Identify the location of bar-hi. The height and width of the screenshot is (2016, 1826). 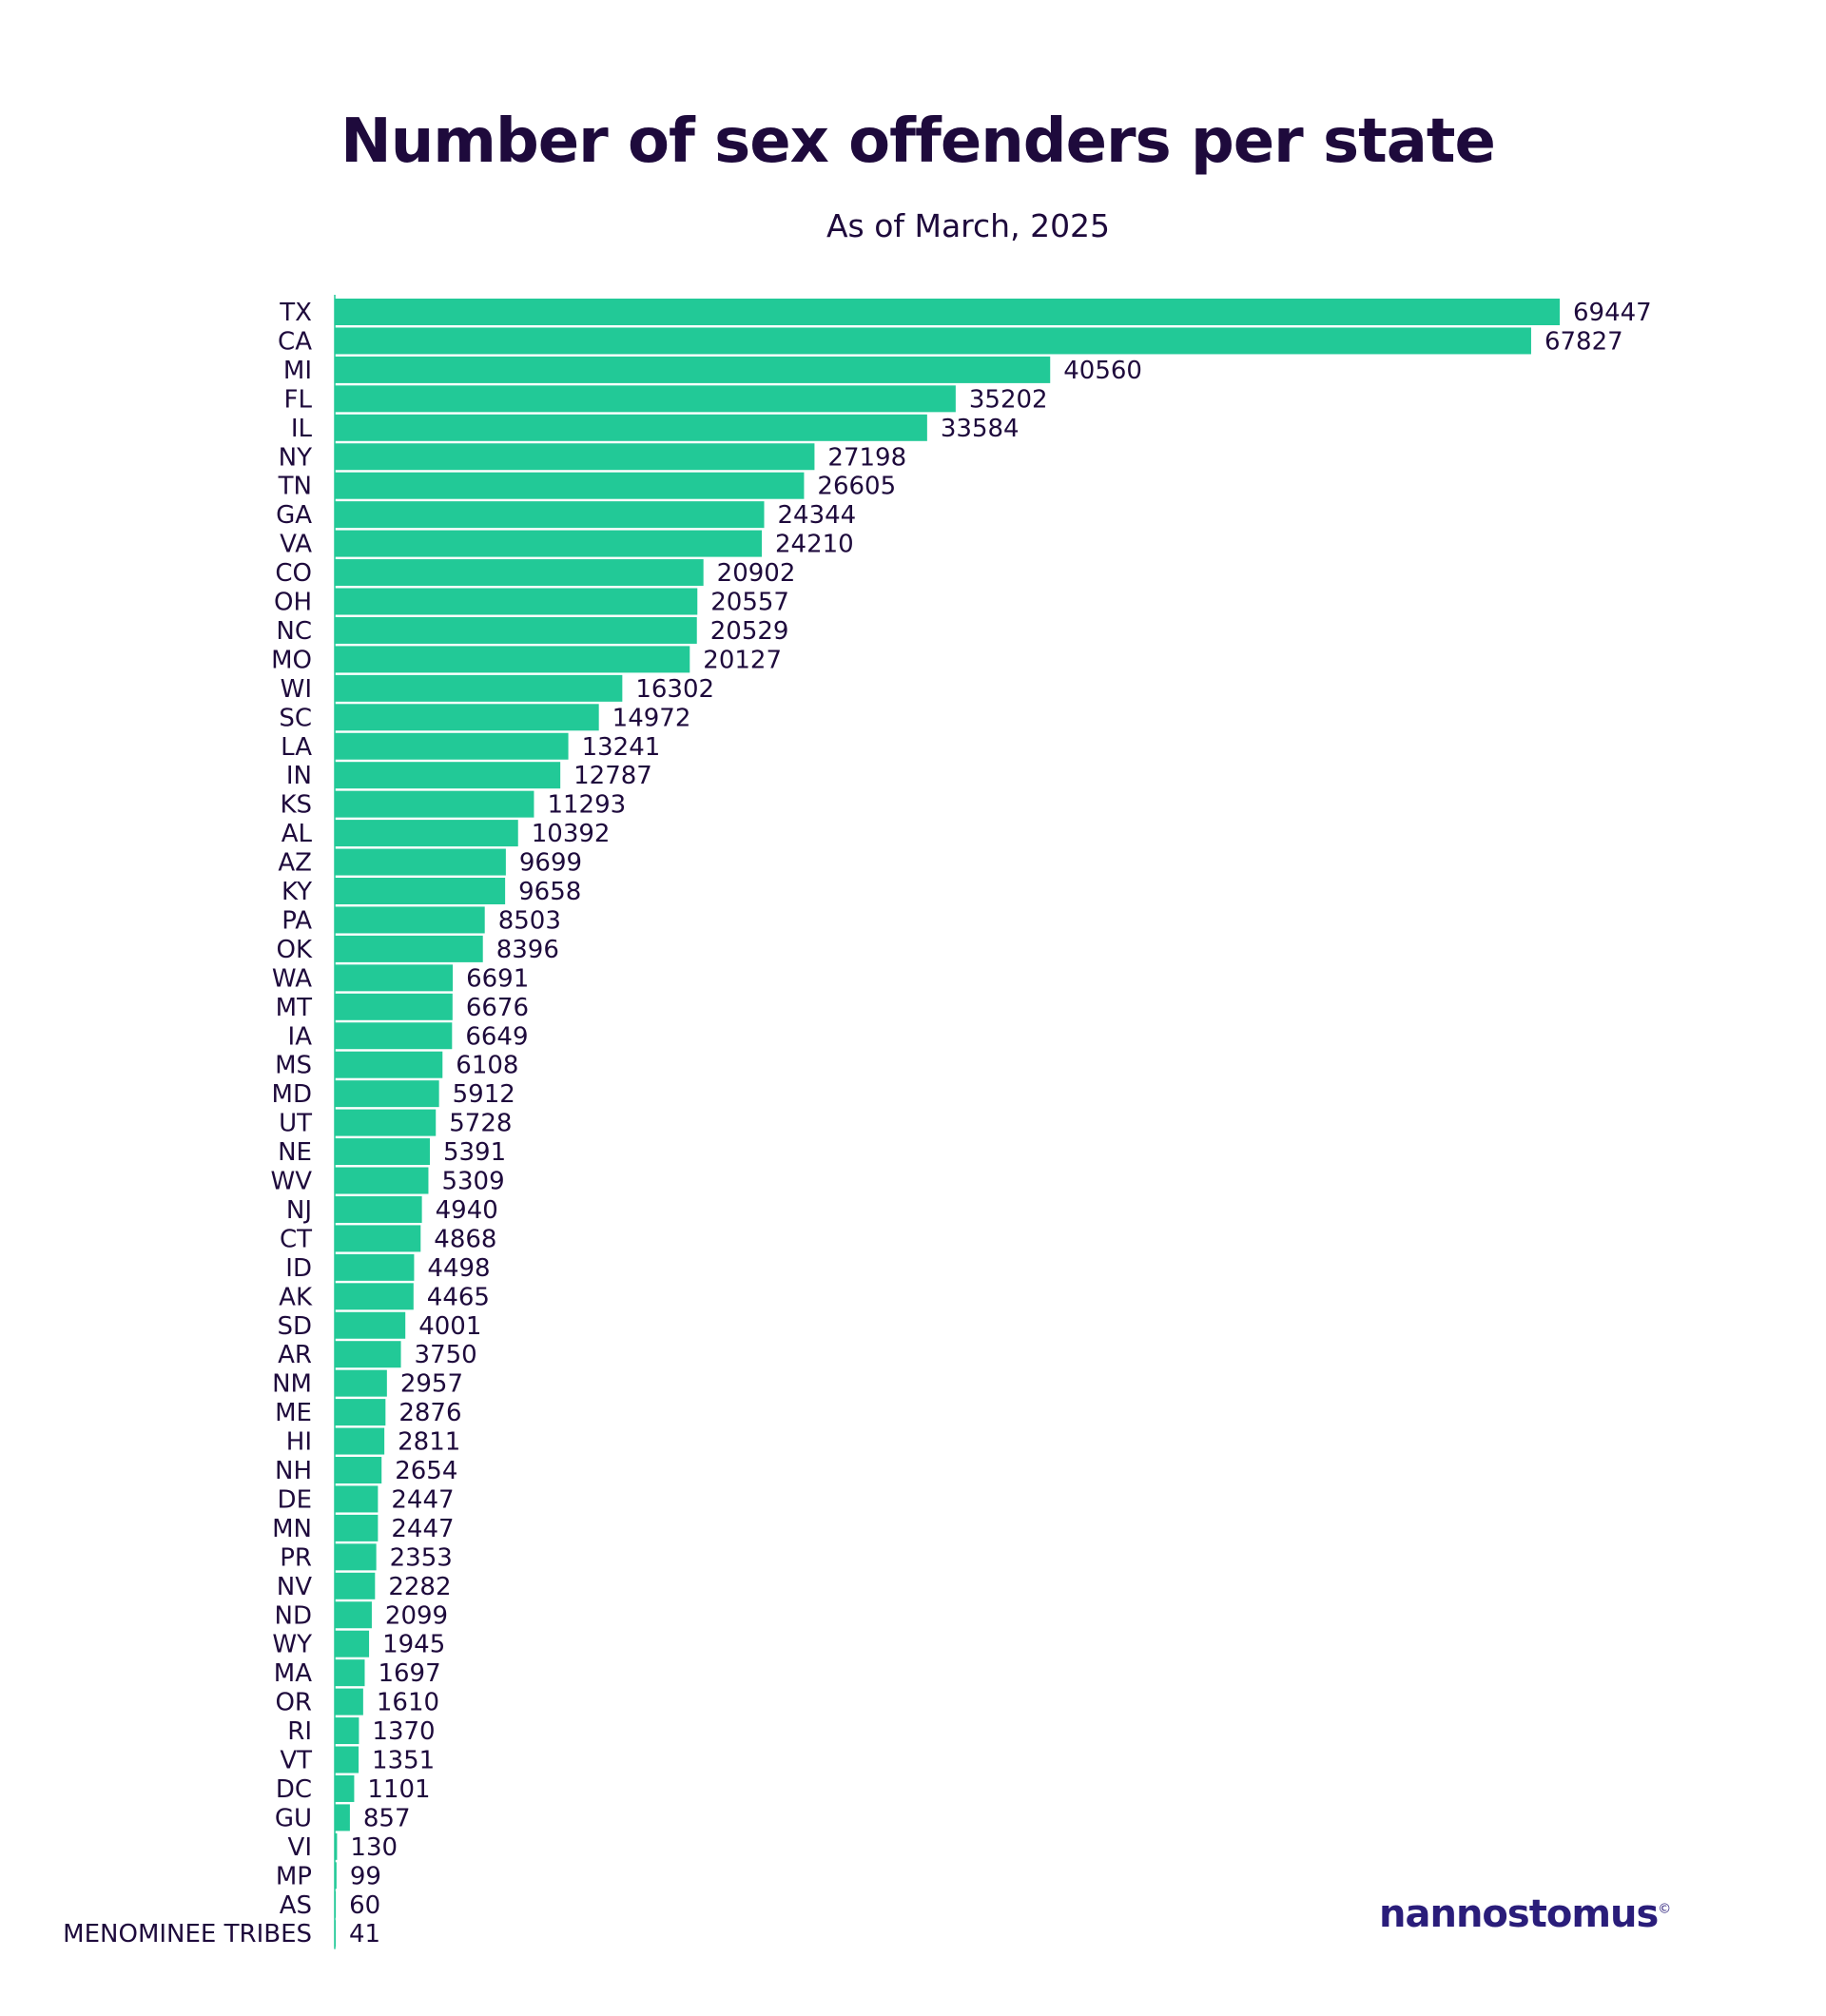
(360, 1441).